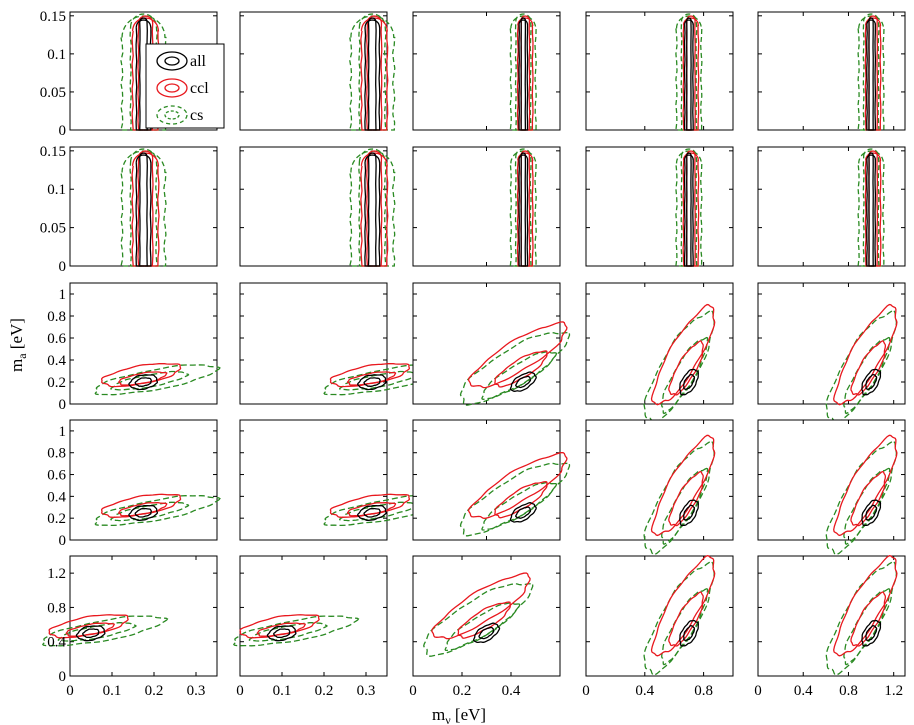 This screenshot has width=914, height=725. I want to click on legend: all ccl cs, so click(185, 86).